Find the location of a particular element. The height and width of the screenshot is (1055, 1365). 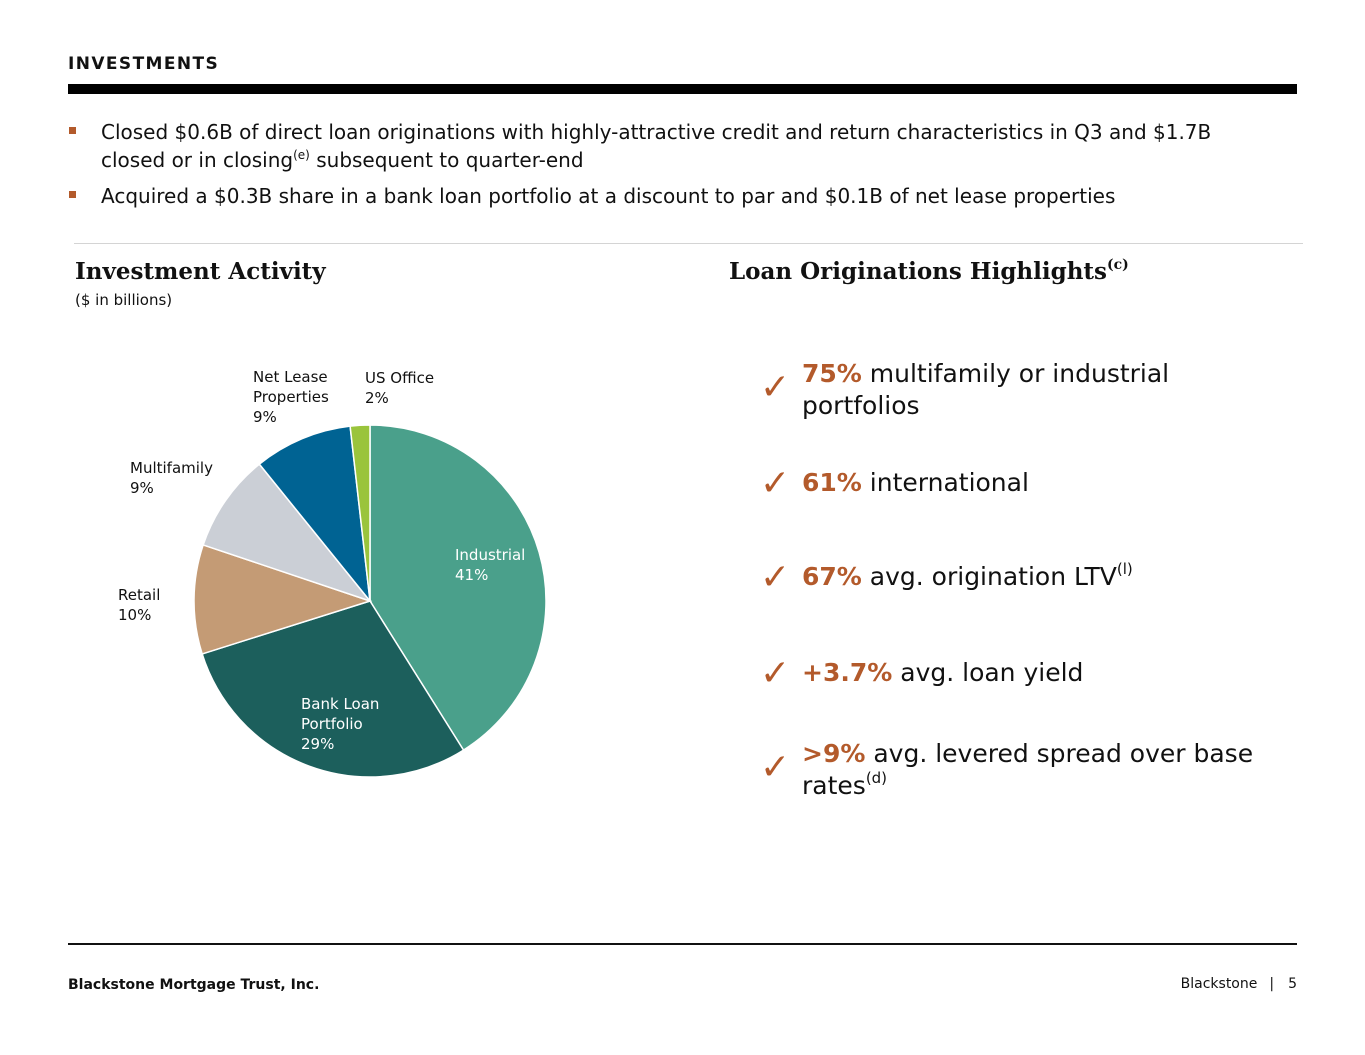

pie-label-us-office: US Office 2% is located at coordinates (399, 388).